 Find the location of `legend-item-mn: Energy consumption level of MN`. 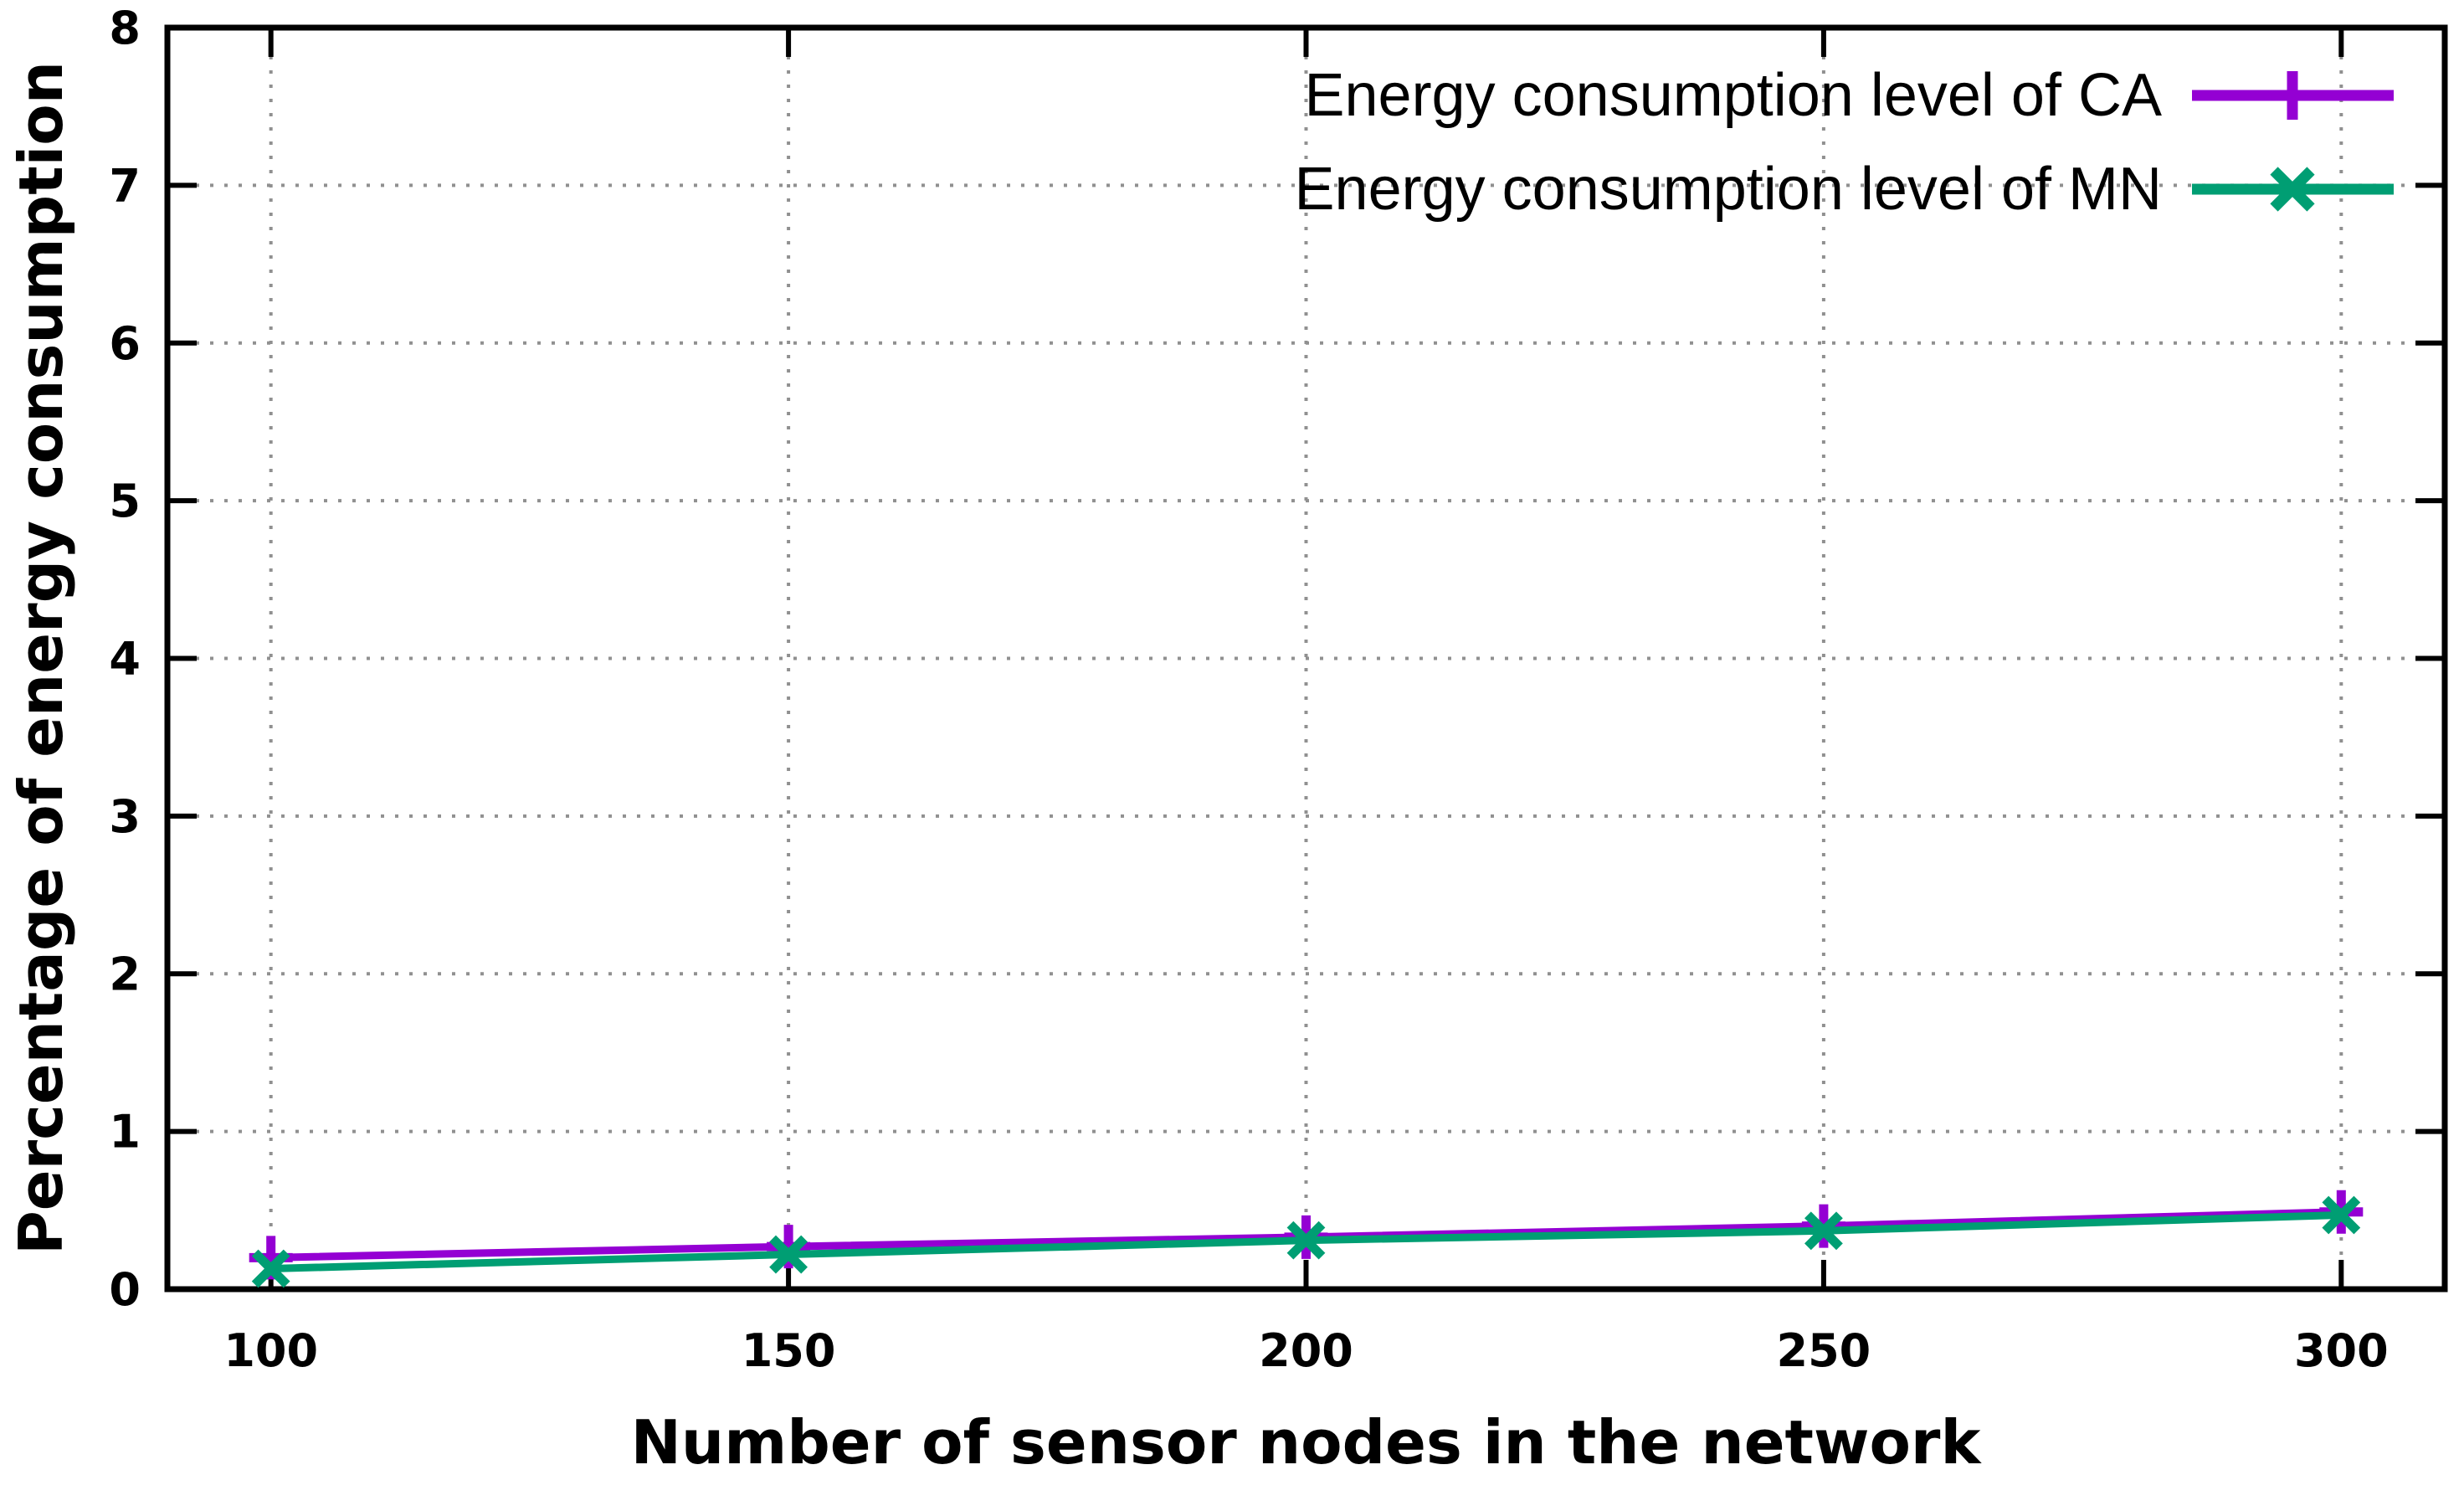

legend-item-mn: Energy consumption level of MN is located at coordinates (1845, 189).